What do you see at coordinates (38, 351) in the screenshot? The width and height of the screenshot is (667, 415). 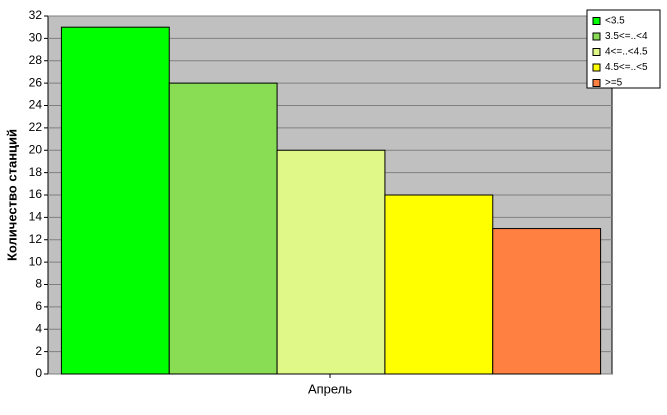 I see `y-tick-label: 2` at bounding box center [38, 351].